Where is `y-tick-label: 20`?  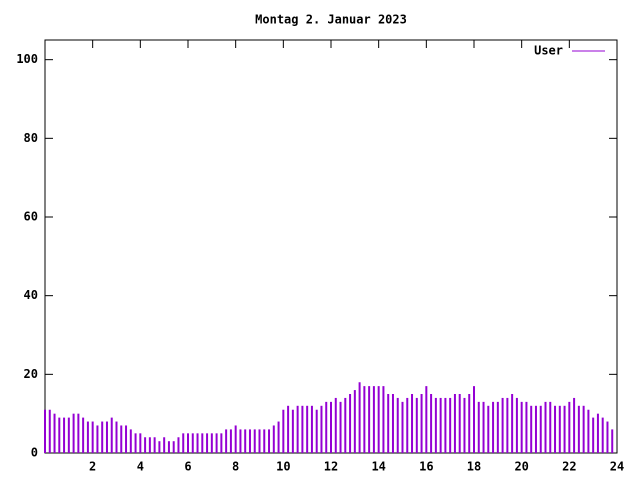 y-tick-label: 20 is located at coordinates (31, 374).